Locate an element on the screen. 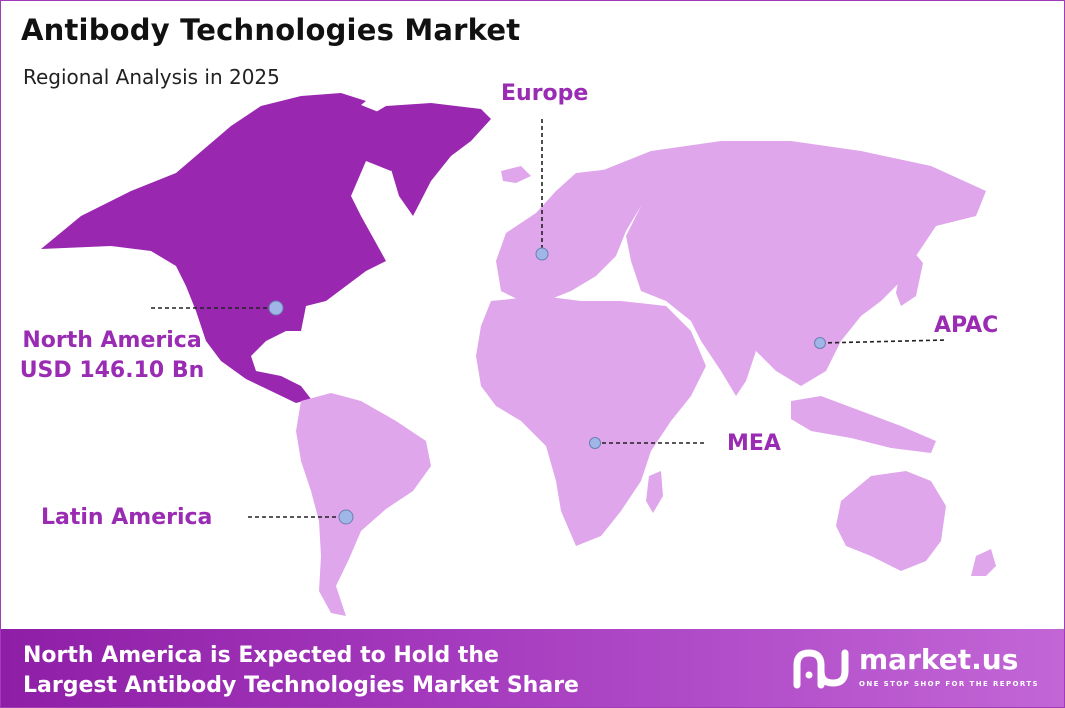 Image resolution: width=1065 pixels, height=708 pixels. mea-region is located at coordinates (591, 421).